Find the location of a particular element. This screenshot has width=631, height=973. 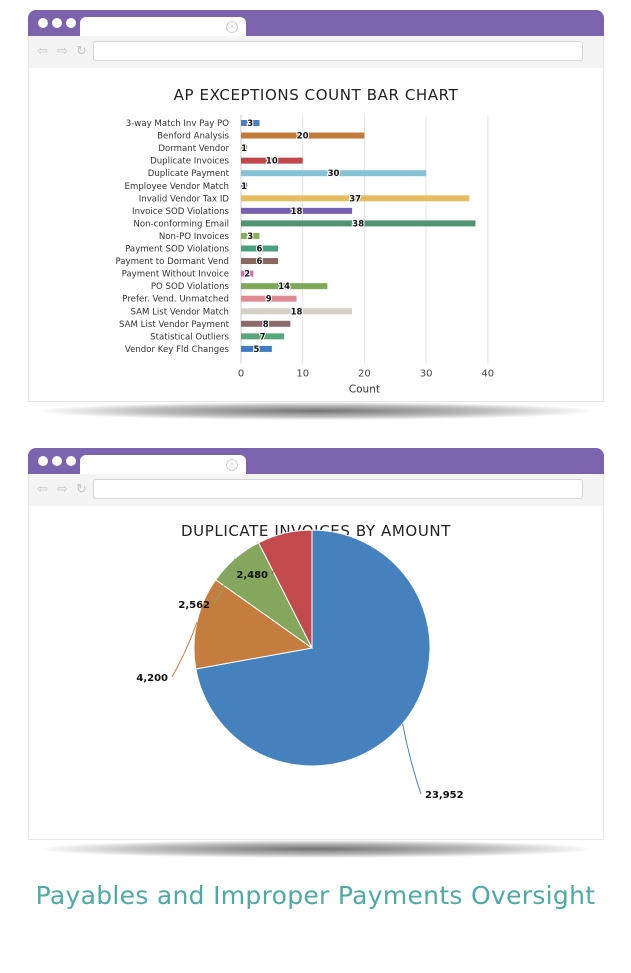

data-label: 37 is located at coordinates (355, 199).